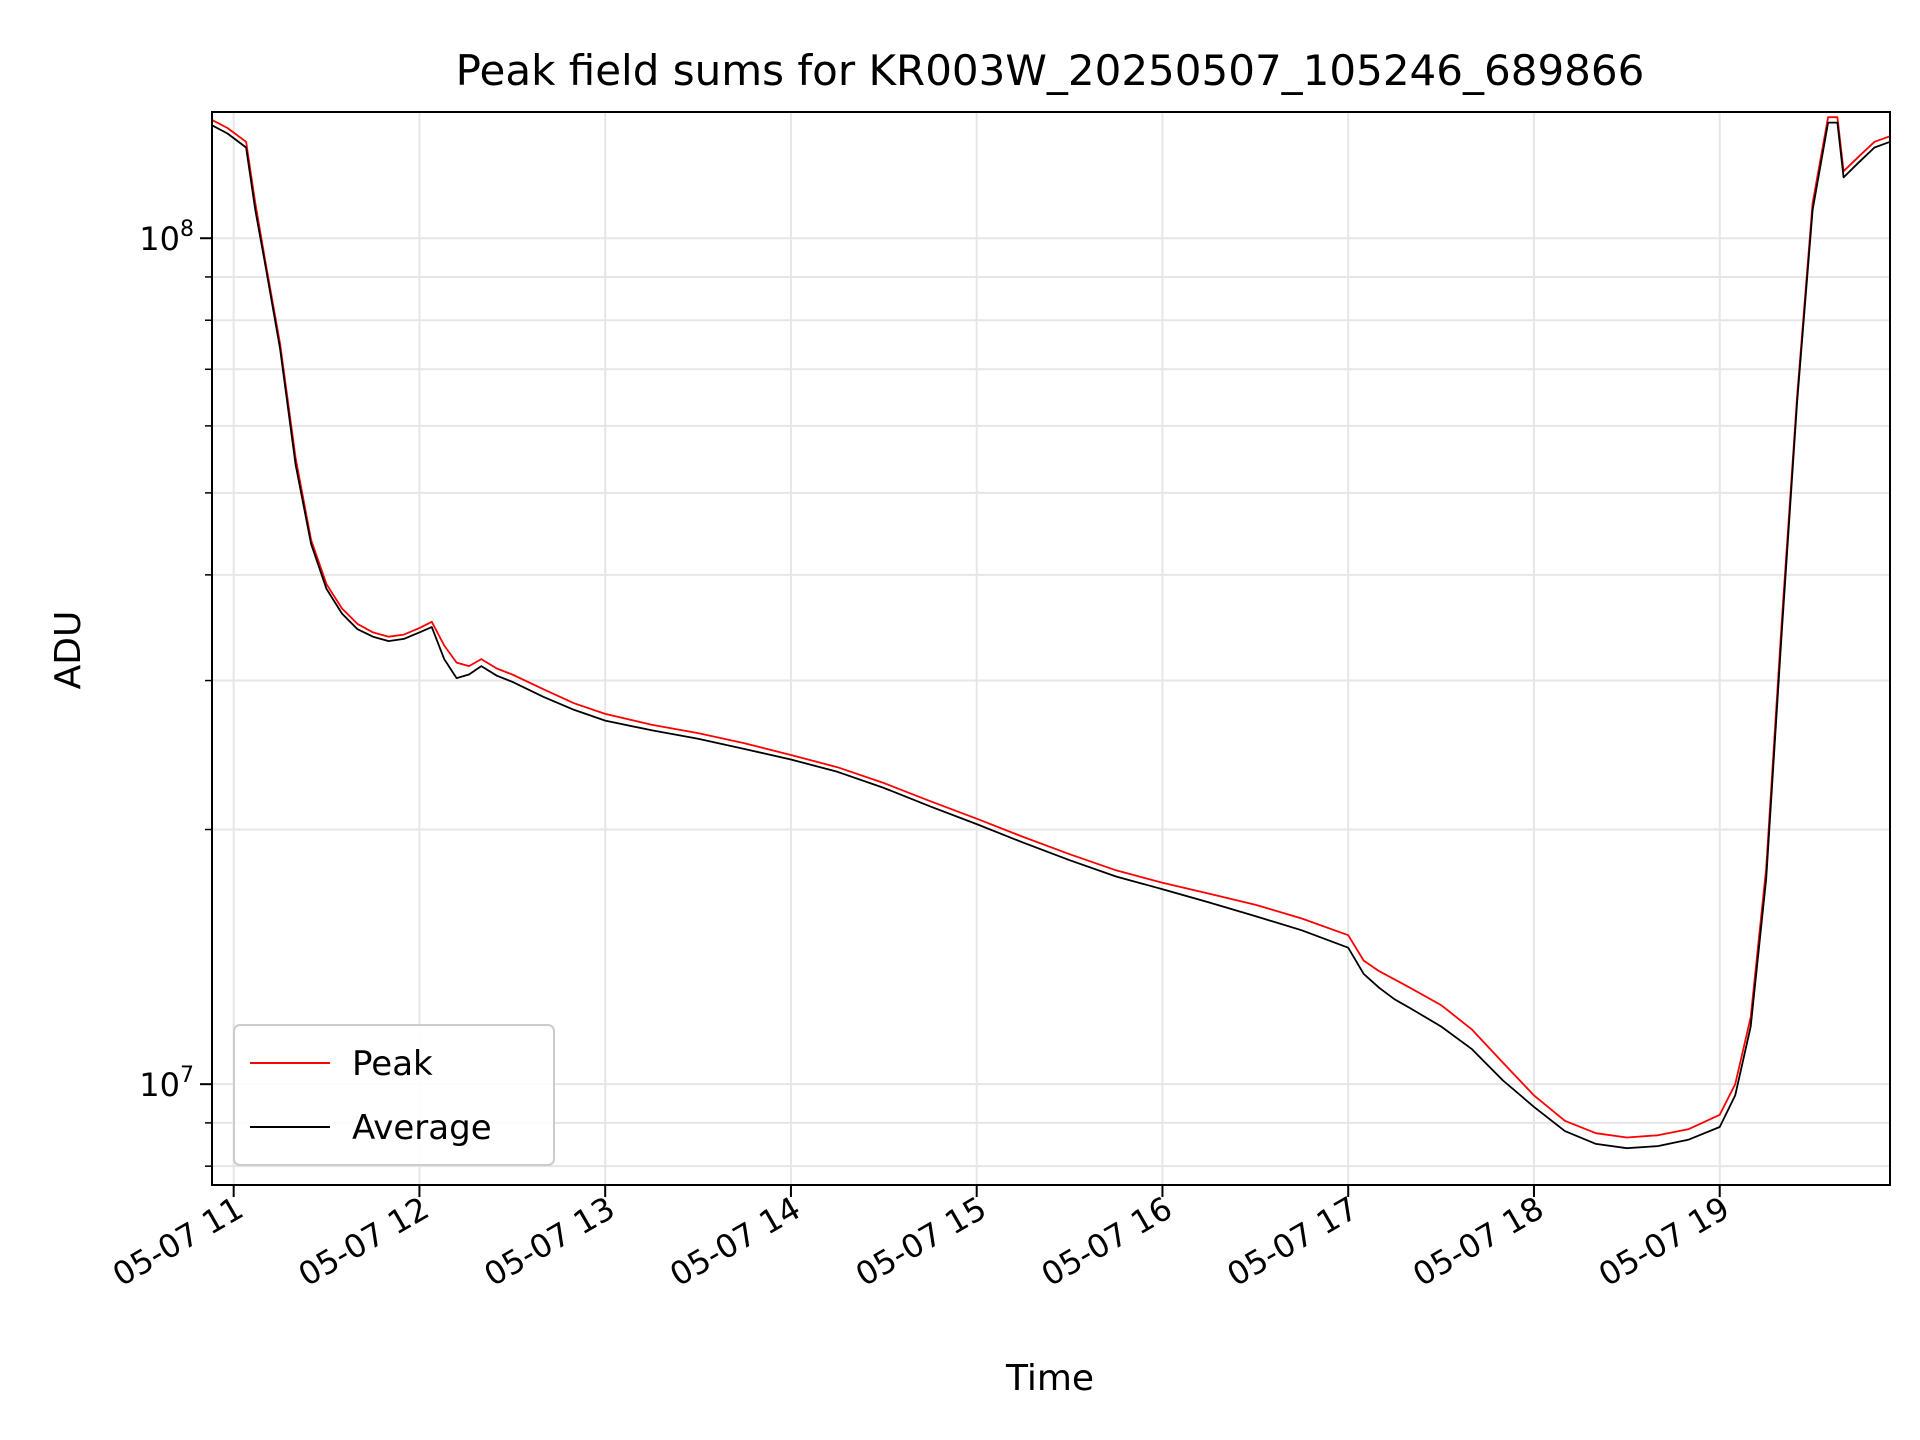 Image resolution: width=1920 pixels, height=1440 pixels. I want to click on x-axis-label: Time, so click(1049, 1378).